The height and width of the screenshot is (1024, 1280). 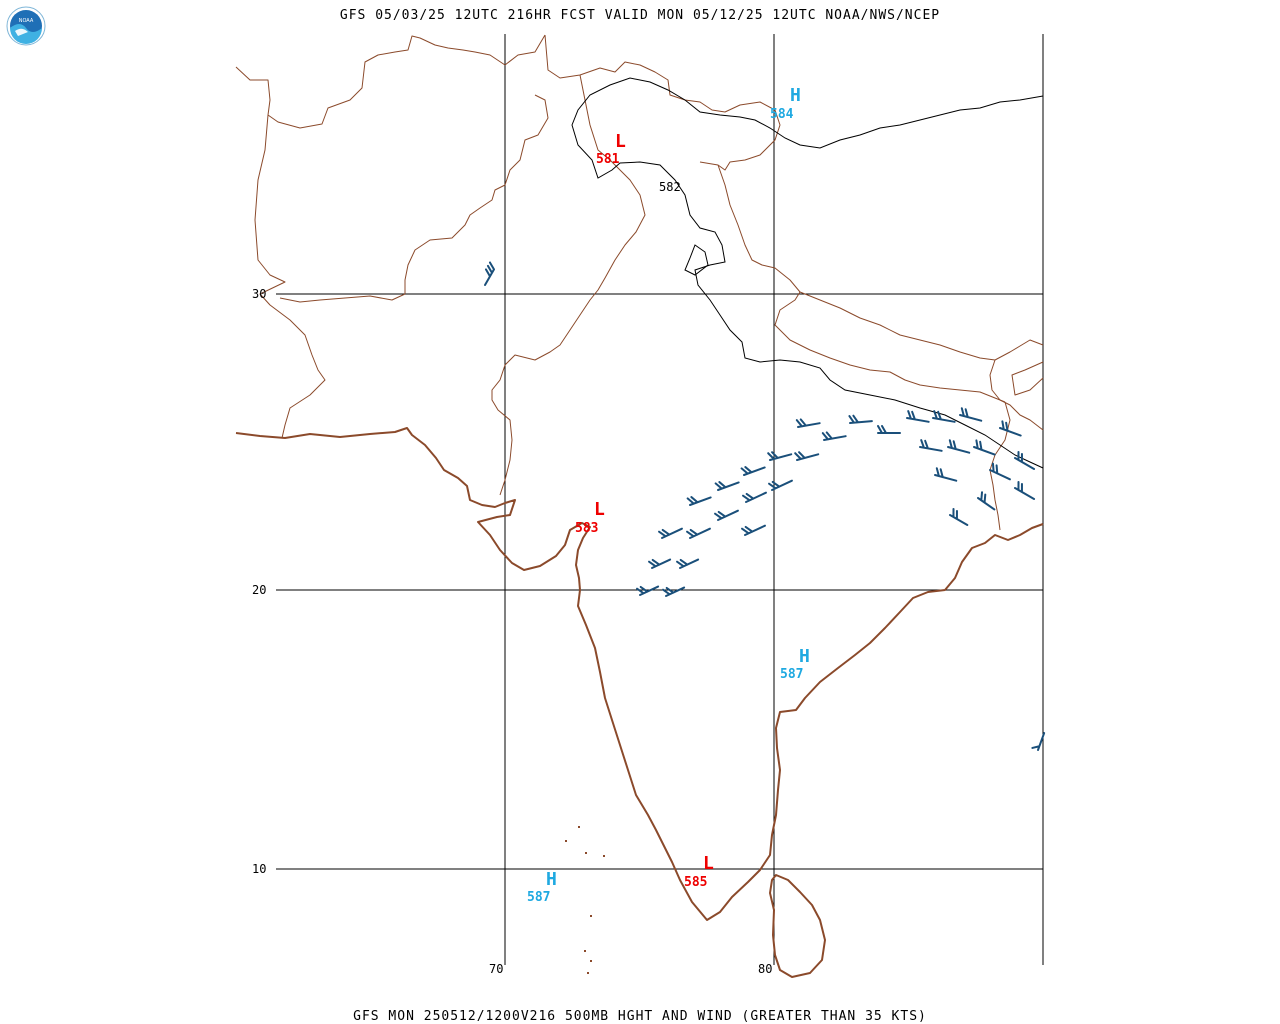 What do you see at coordinates (585, 900) in the screenshot?
I see `islands` at bounding box center [585, 900].